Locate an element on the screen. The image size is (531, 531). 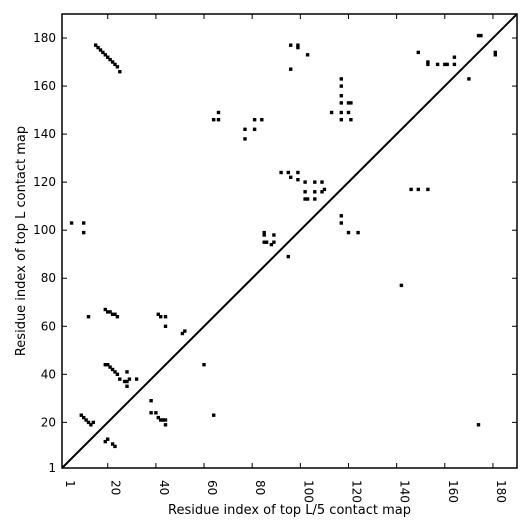
x-axis-label: Residue index of top L/5 contact map is located at coordinates (289, 510).